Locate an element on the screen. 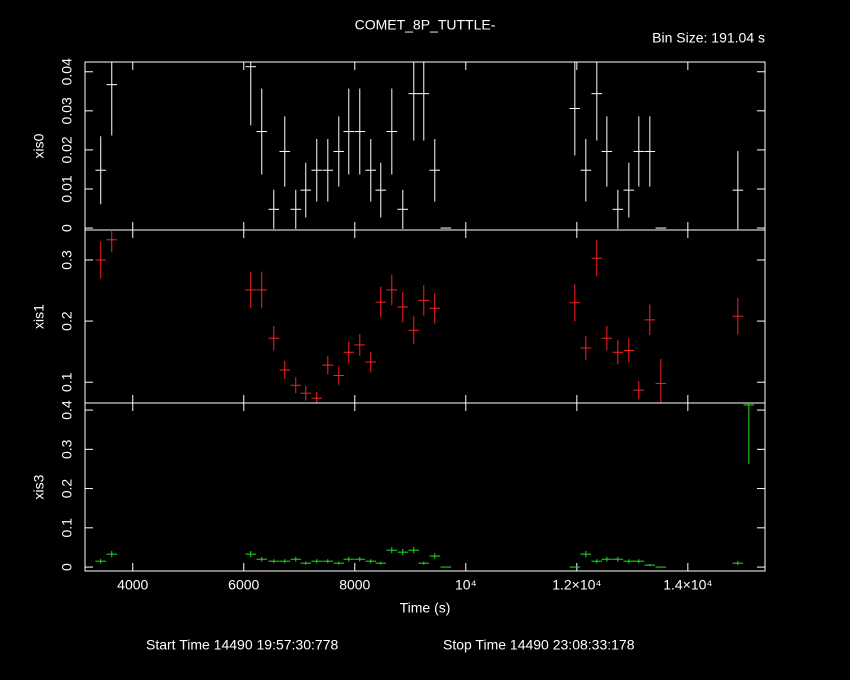 The width and height of the screenshot is (850, 680). y-tick-label: 0.04 is located at coordinates (67, 71).